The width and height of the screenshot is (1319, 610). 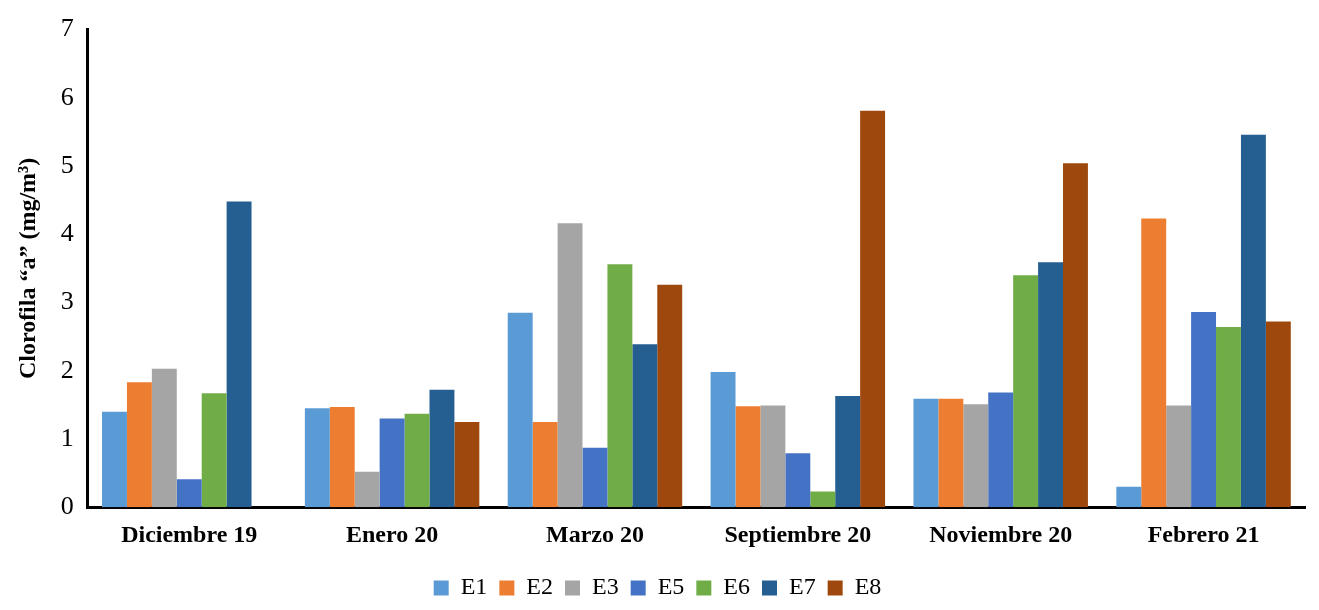 What do you see at coordinates (1001, 533) in the screenshot?
I see `x-tick-label: Noviembre 20` at bounding box center [1001, 533].